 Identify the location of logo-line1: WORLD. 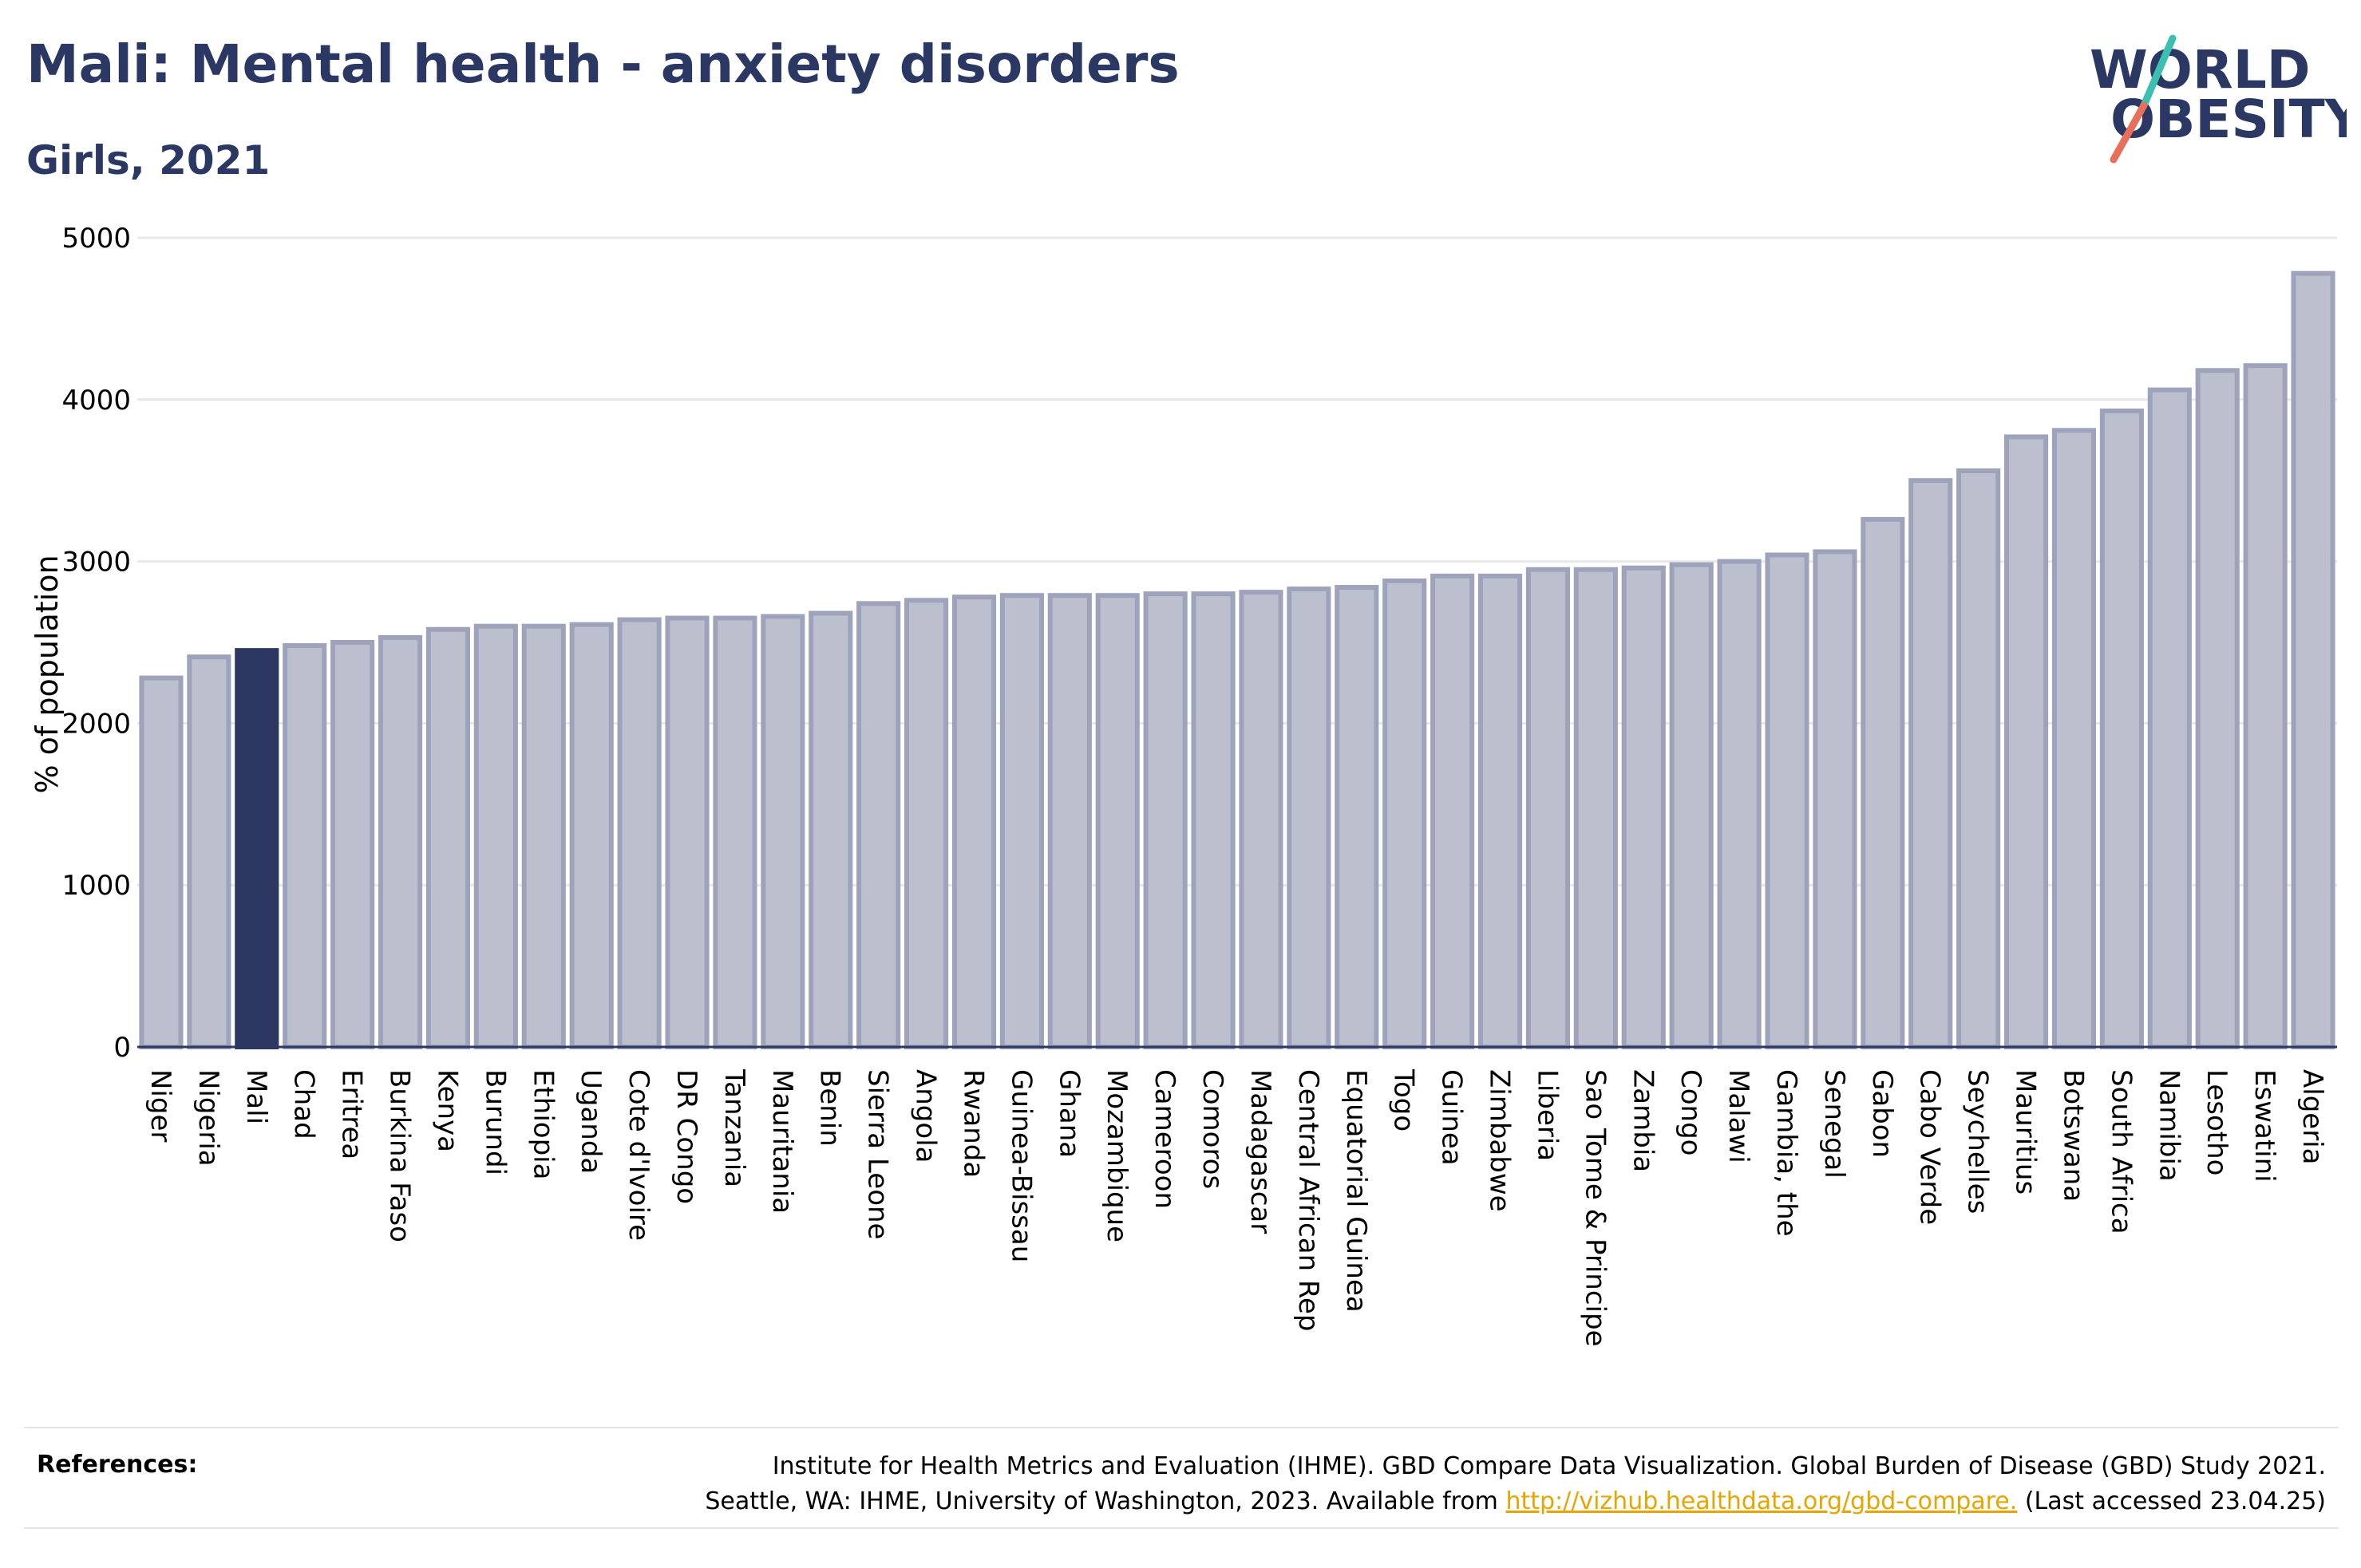
(2200, 70).